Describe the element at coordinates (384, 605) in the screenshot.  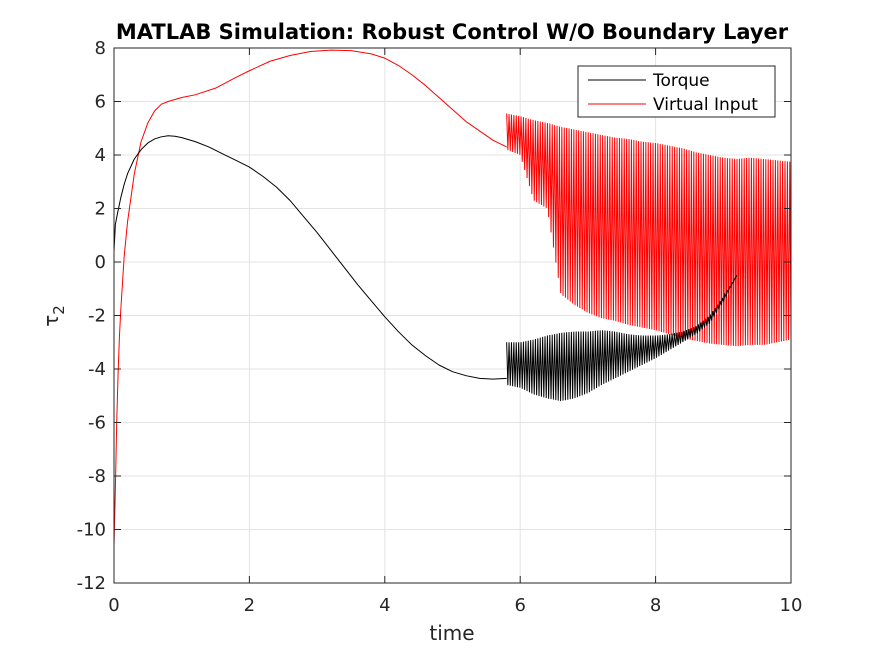
I see `x-tick-label: 4` at that location.